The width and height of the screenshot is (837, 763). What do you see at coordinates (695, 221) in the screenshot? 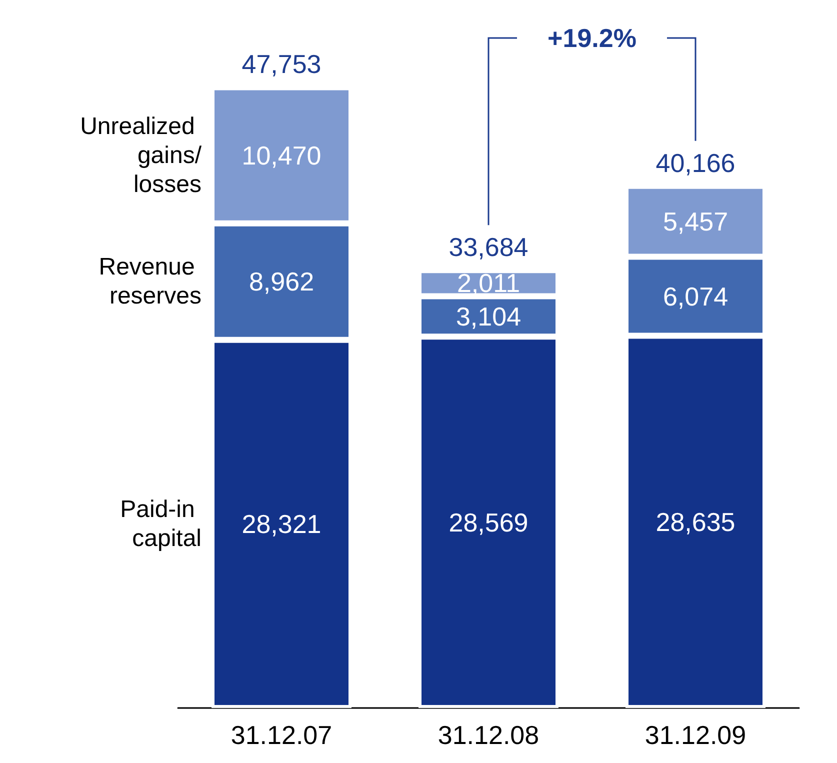
I see `data-label: 5,457` at bounding box center [695, 221].